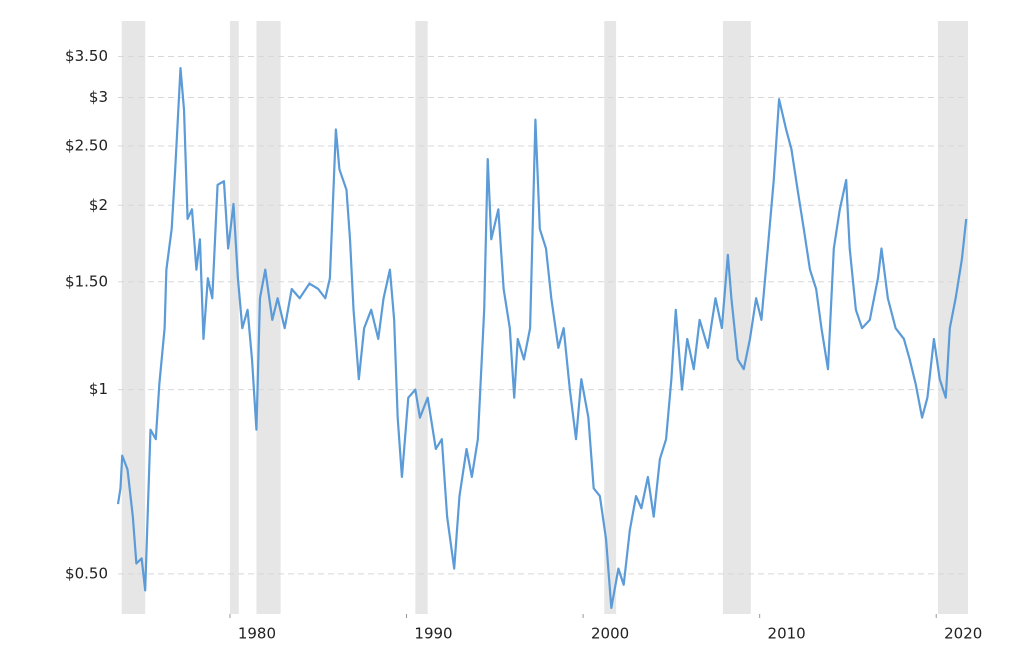  I want to click on y-tick-label: $3.50, so click(86, 56).